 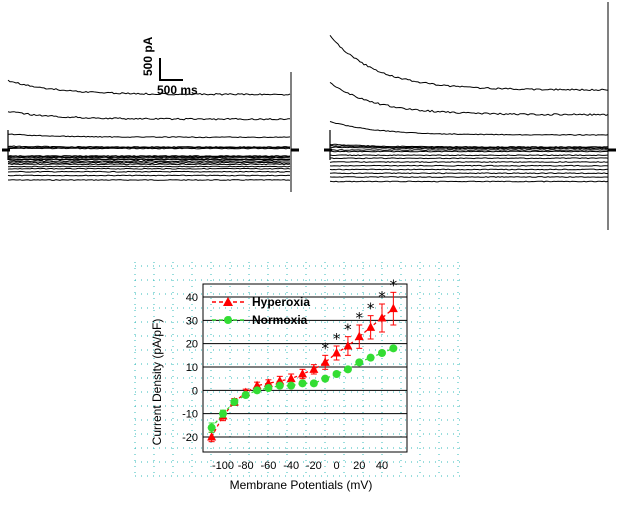 What do you see at coordinates (195, 391) in the screenshot?
I see `y-tick-label: 0` at bounding box center [195, 391].